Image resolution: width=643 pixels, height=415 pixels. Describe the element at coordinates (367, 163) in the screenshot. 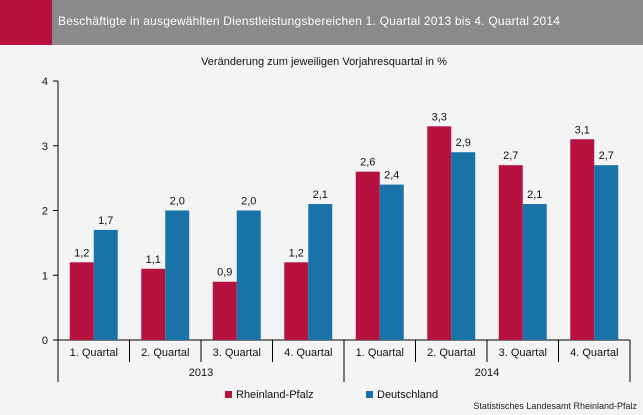

I see `data-label: 2,6` at that location.